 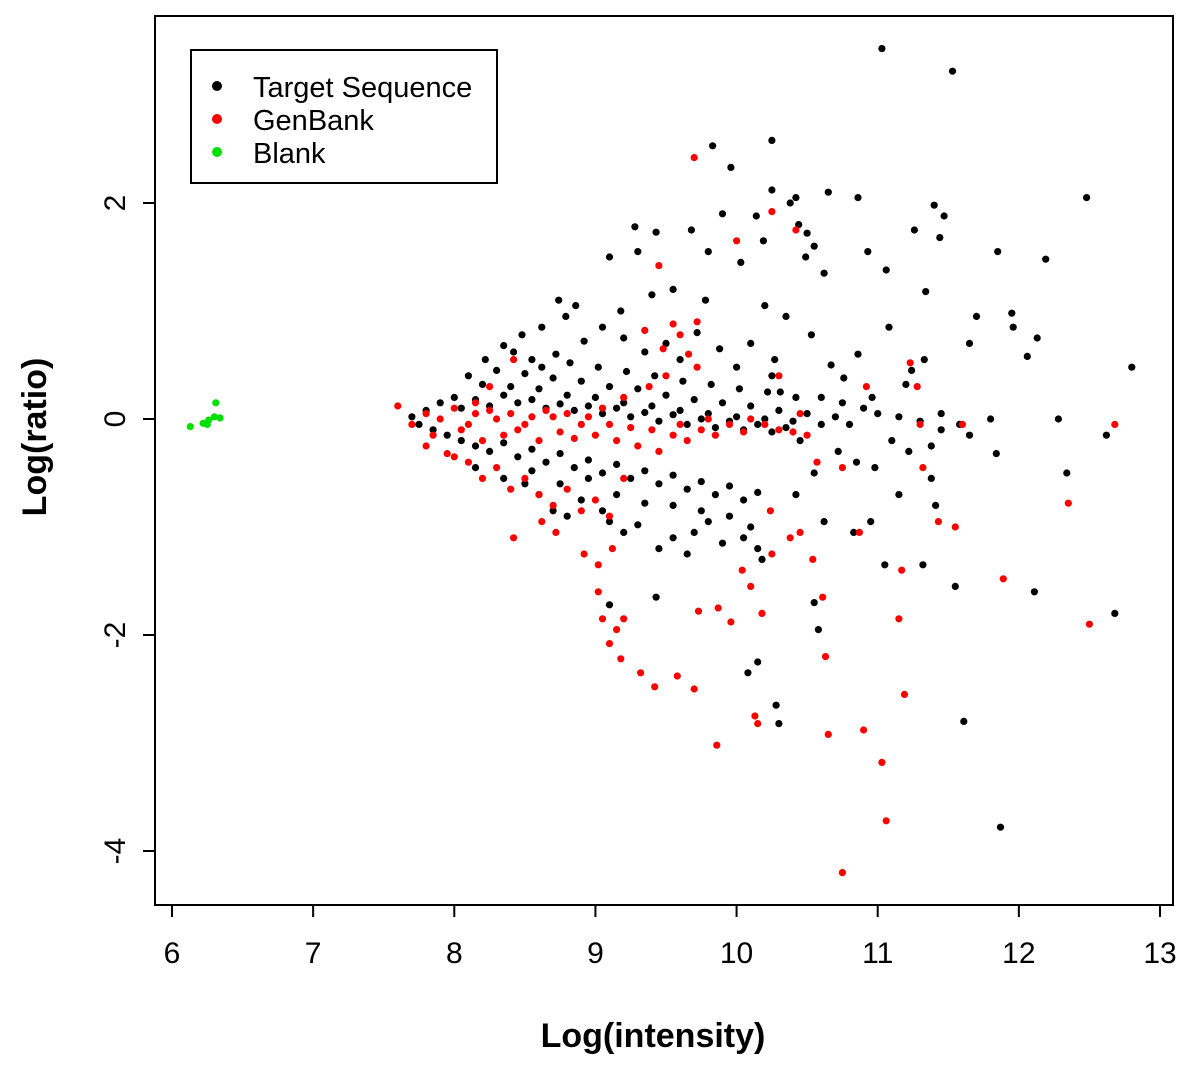 What do you see at coordinates (595, 953) in the screenshot?
I see `x-tick-label-9: 9` at bounding box center [595, 953].